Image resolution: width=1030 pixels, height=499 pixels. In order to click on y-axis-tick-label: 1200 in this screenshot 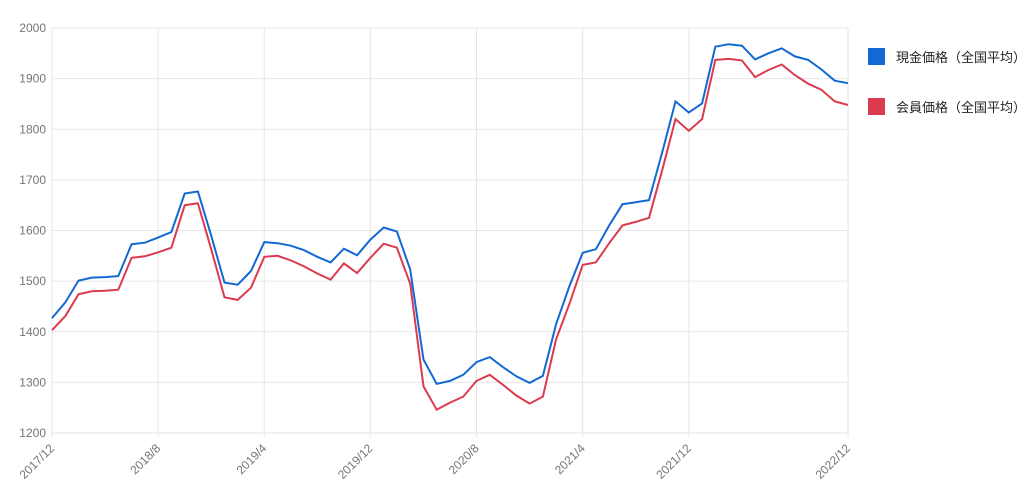, I will do `click(32, 433)`.